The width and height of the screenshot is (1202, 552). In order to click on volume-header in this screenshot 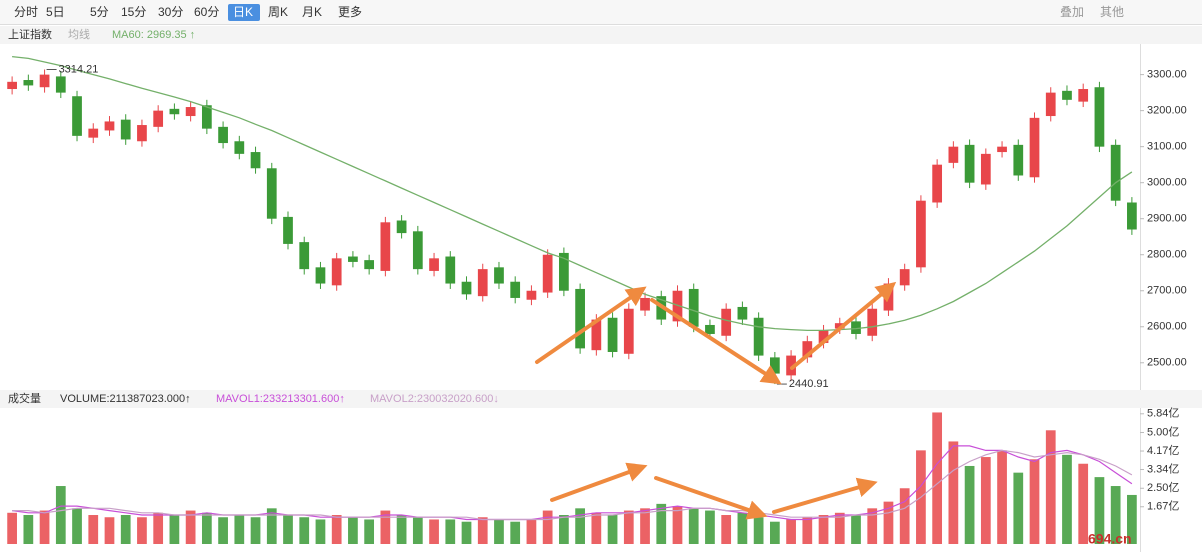, I will do `click(601, 399)`.